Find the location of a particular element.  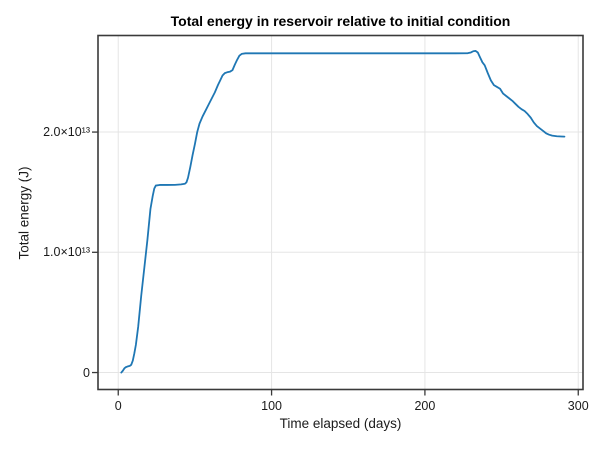

x-tick-label: 100 is located at coordinates (271, 405).